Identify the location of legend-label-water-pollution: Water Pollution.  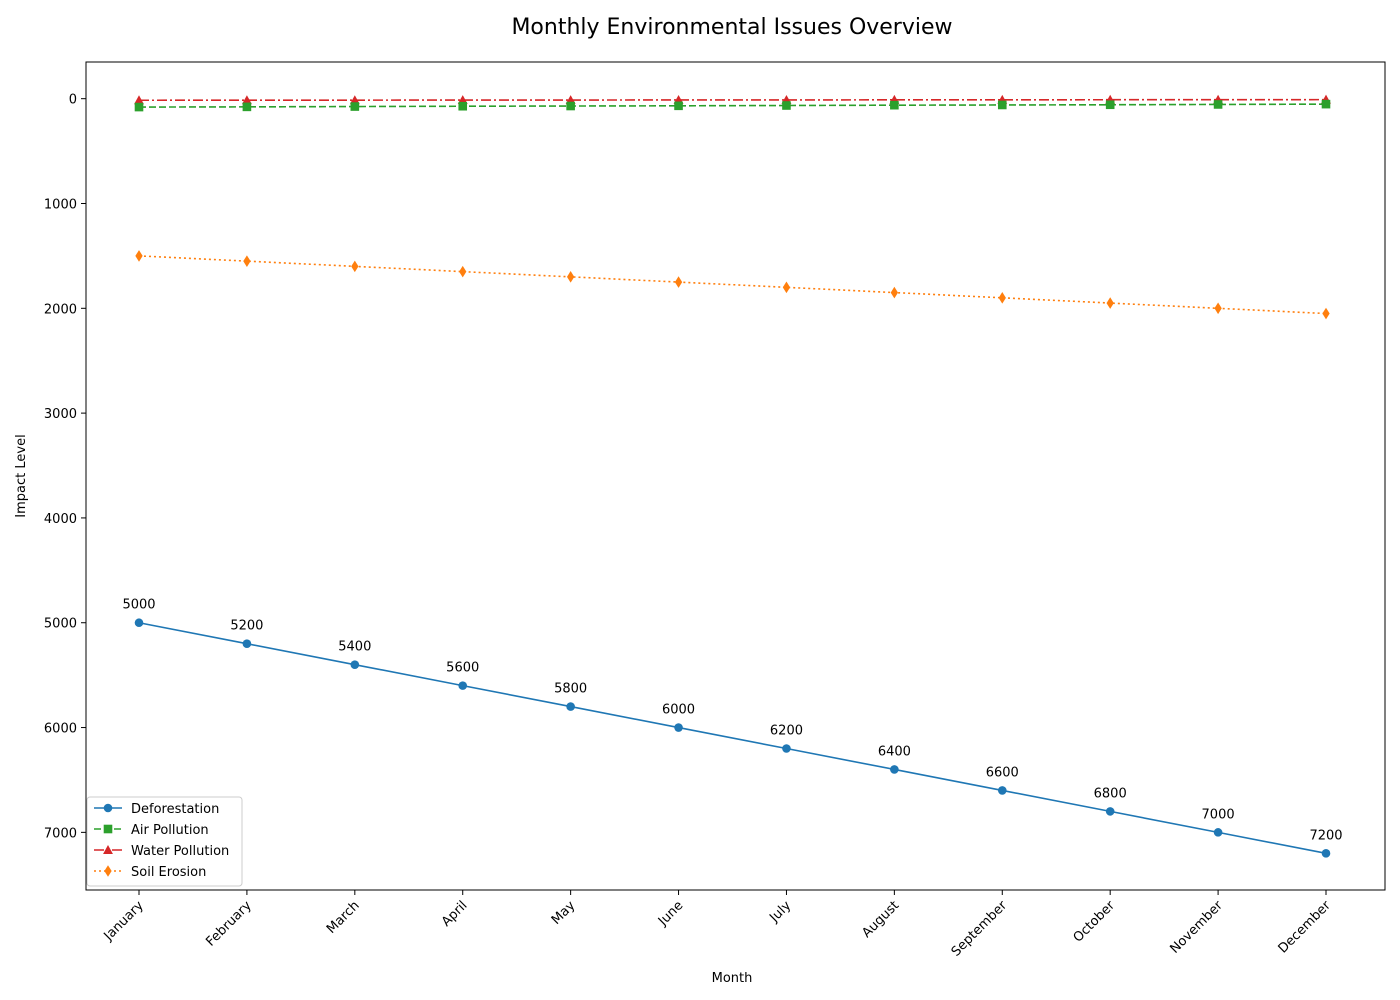
(180, 851).